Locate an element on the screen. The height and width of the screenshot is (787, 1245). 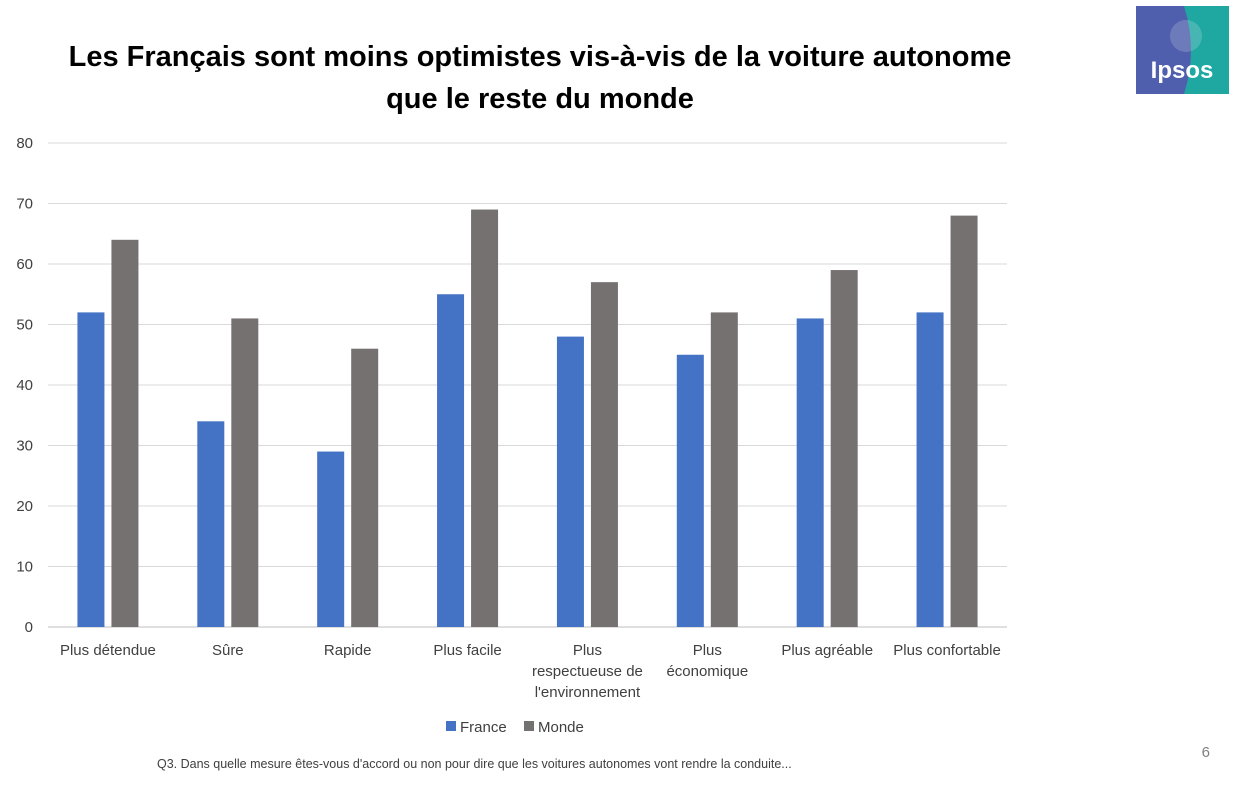
x-tick-label-line: Plus détendue is located at coordinates (108, 650).